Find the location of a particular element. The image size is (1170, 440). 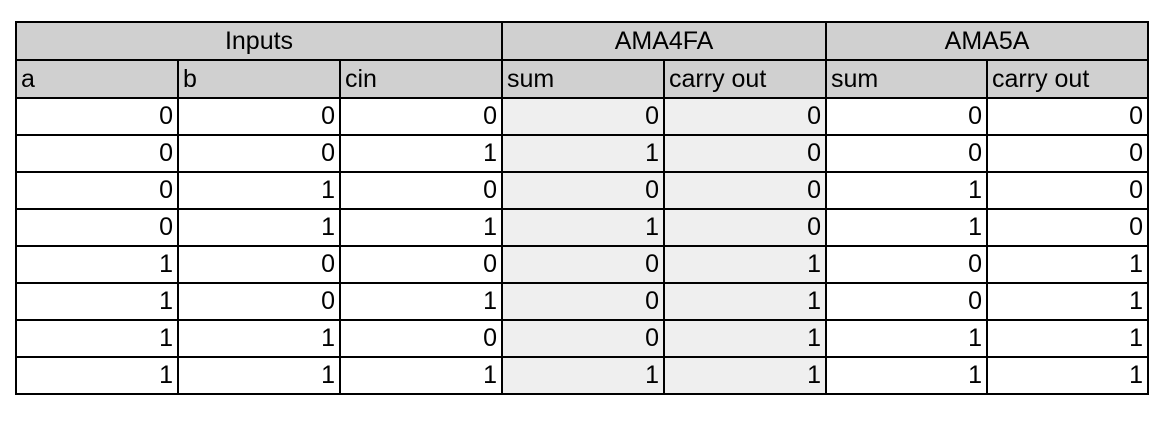

table-row: 0 0 0 0 0 0 0 is located at coordinates (582, 116).